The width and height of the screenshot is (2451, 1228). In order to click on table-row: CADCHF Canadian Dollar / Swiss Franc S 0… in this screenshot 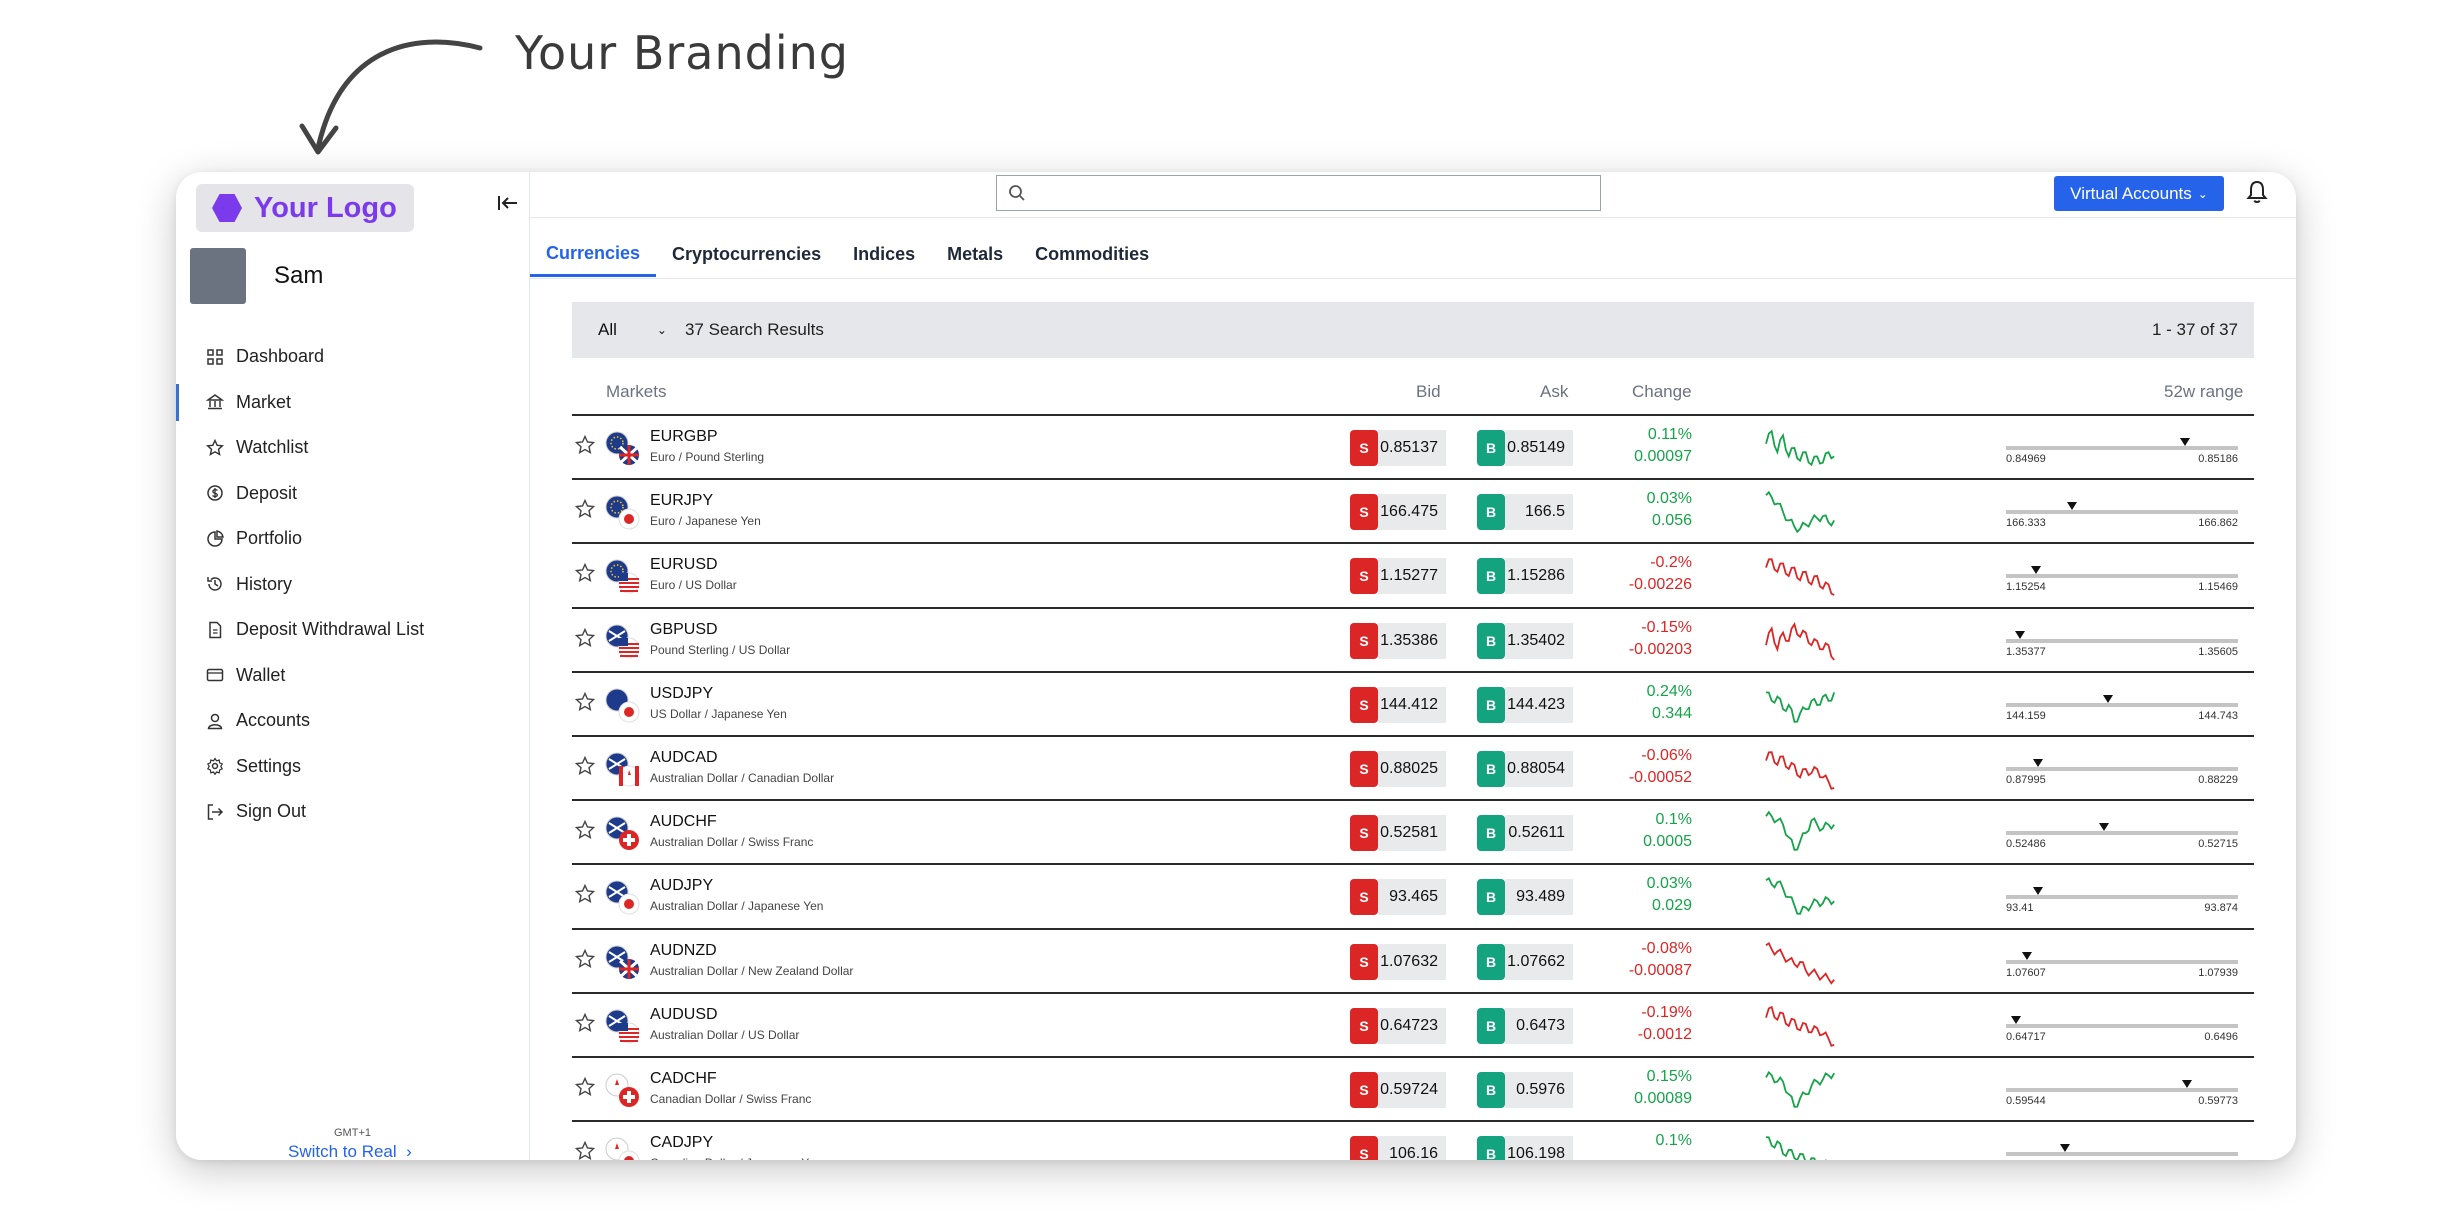, I will do `click(1413, 1087)`.